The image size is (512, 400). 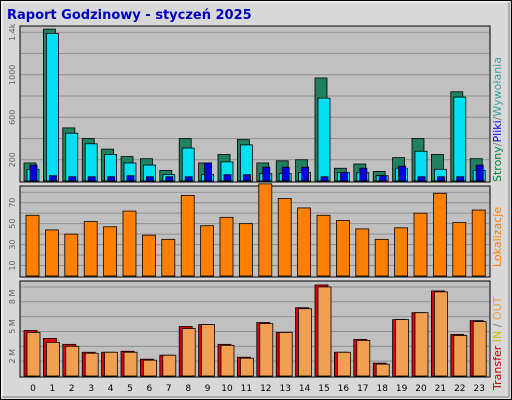 What do you see at coordinates (12, 117) in the screenshot?
I see `pages-tick-label: 600` at bounding box center [12, 117].